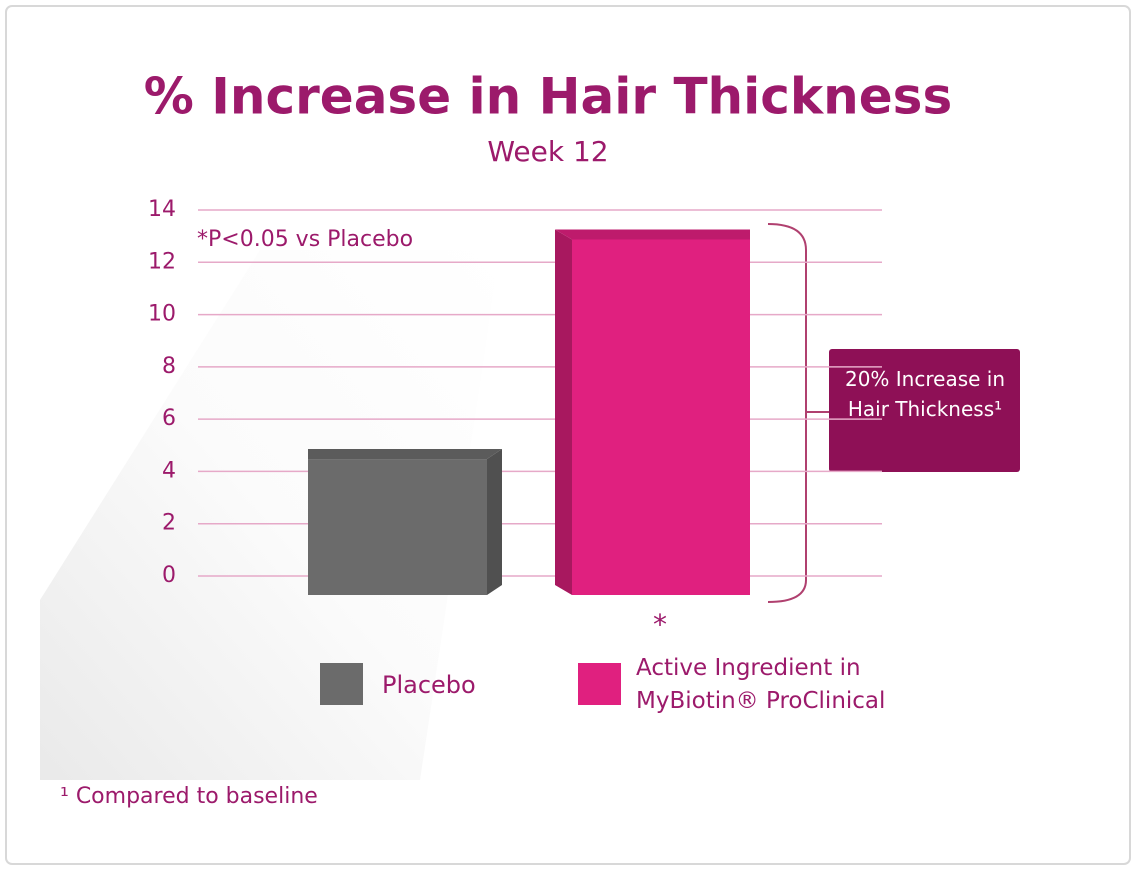 The width and height of the screenshot is (1137, 873). Describe the element at coordinates (787, 413) in the screenshot. I see `bracket` at that location.